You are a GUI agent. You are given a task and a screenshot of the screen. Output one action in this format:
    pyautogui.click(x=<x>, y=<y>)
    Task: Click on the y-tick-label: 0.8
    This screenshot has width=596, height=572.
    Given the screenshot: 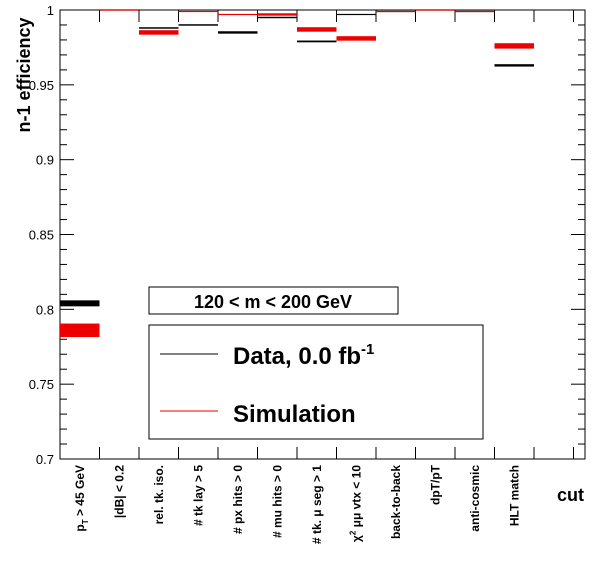 What is the action you would take?
    pyautogui.click(x=45, y=309)
    